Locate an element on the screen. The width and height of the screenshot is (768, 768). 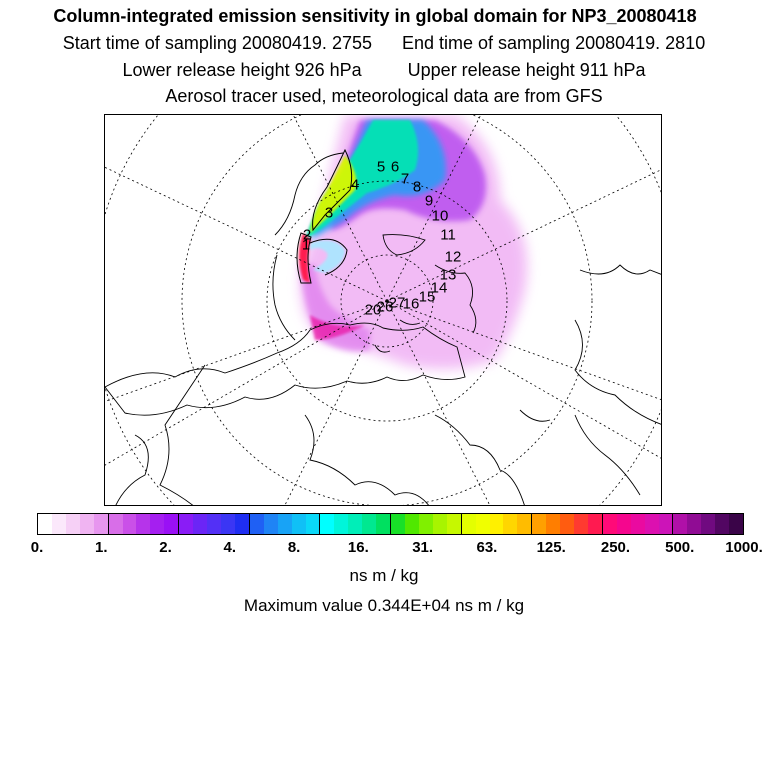
trajectory-label: 26 is located at coordinates (385, 307).